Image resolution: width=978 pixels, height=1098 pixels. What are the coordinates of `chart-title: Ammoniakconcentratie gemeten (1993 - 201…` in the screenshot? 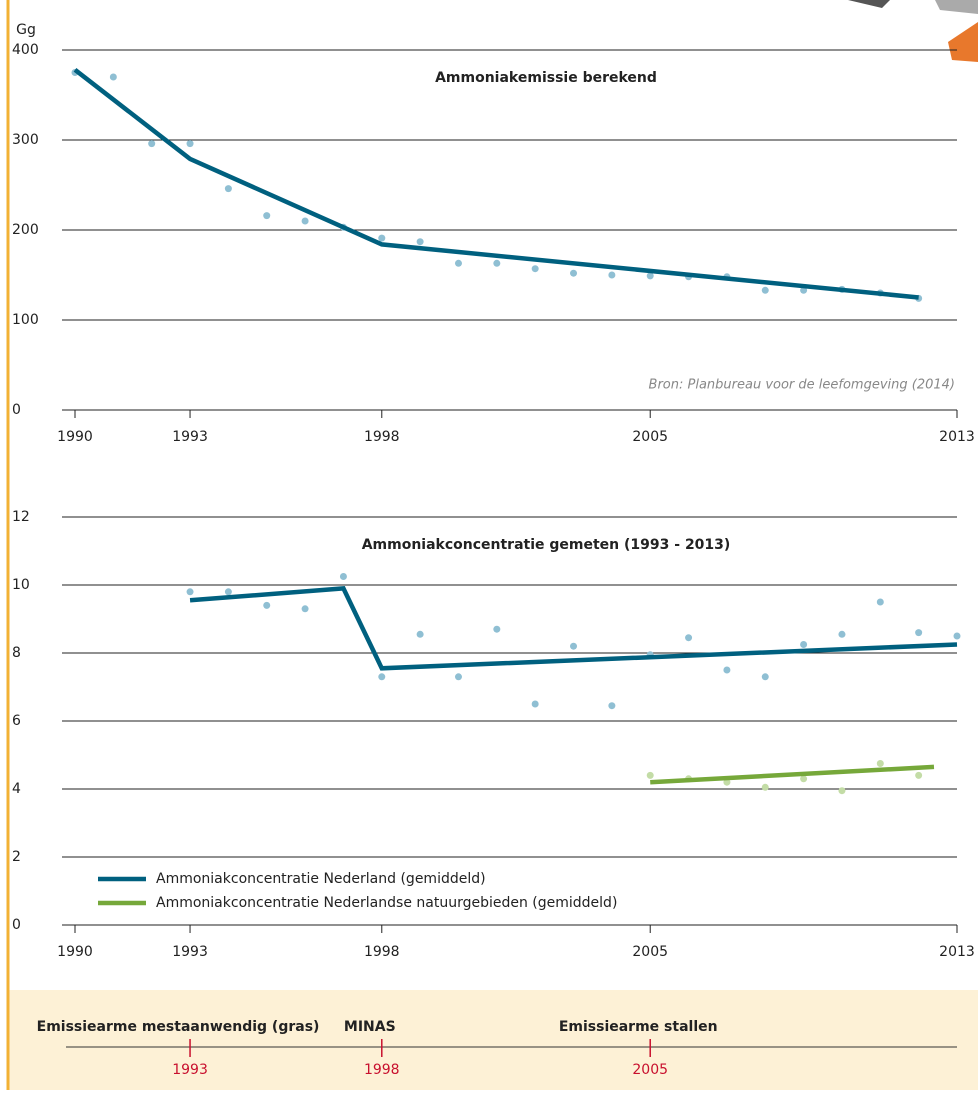 It's located at (546, 545).